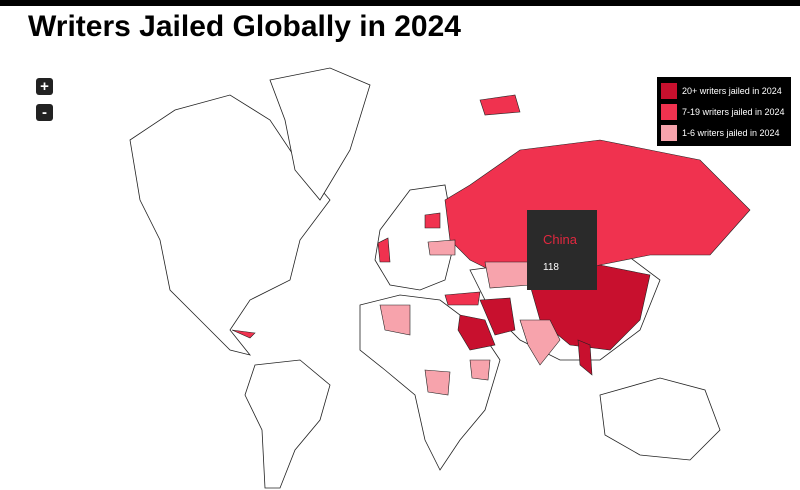  What do you see at coordinates (441, 247) in the screenshot?
I see `ukraine` at bounding box center [441, 247].